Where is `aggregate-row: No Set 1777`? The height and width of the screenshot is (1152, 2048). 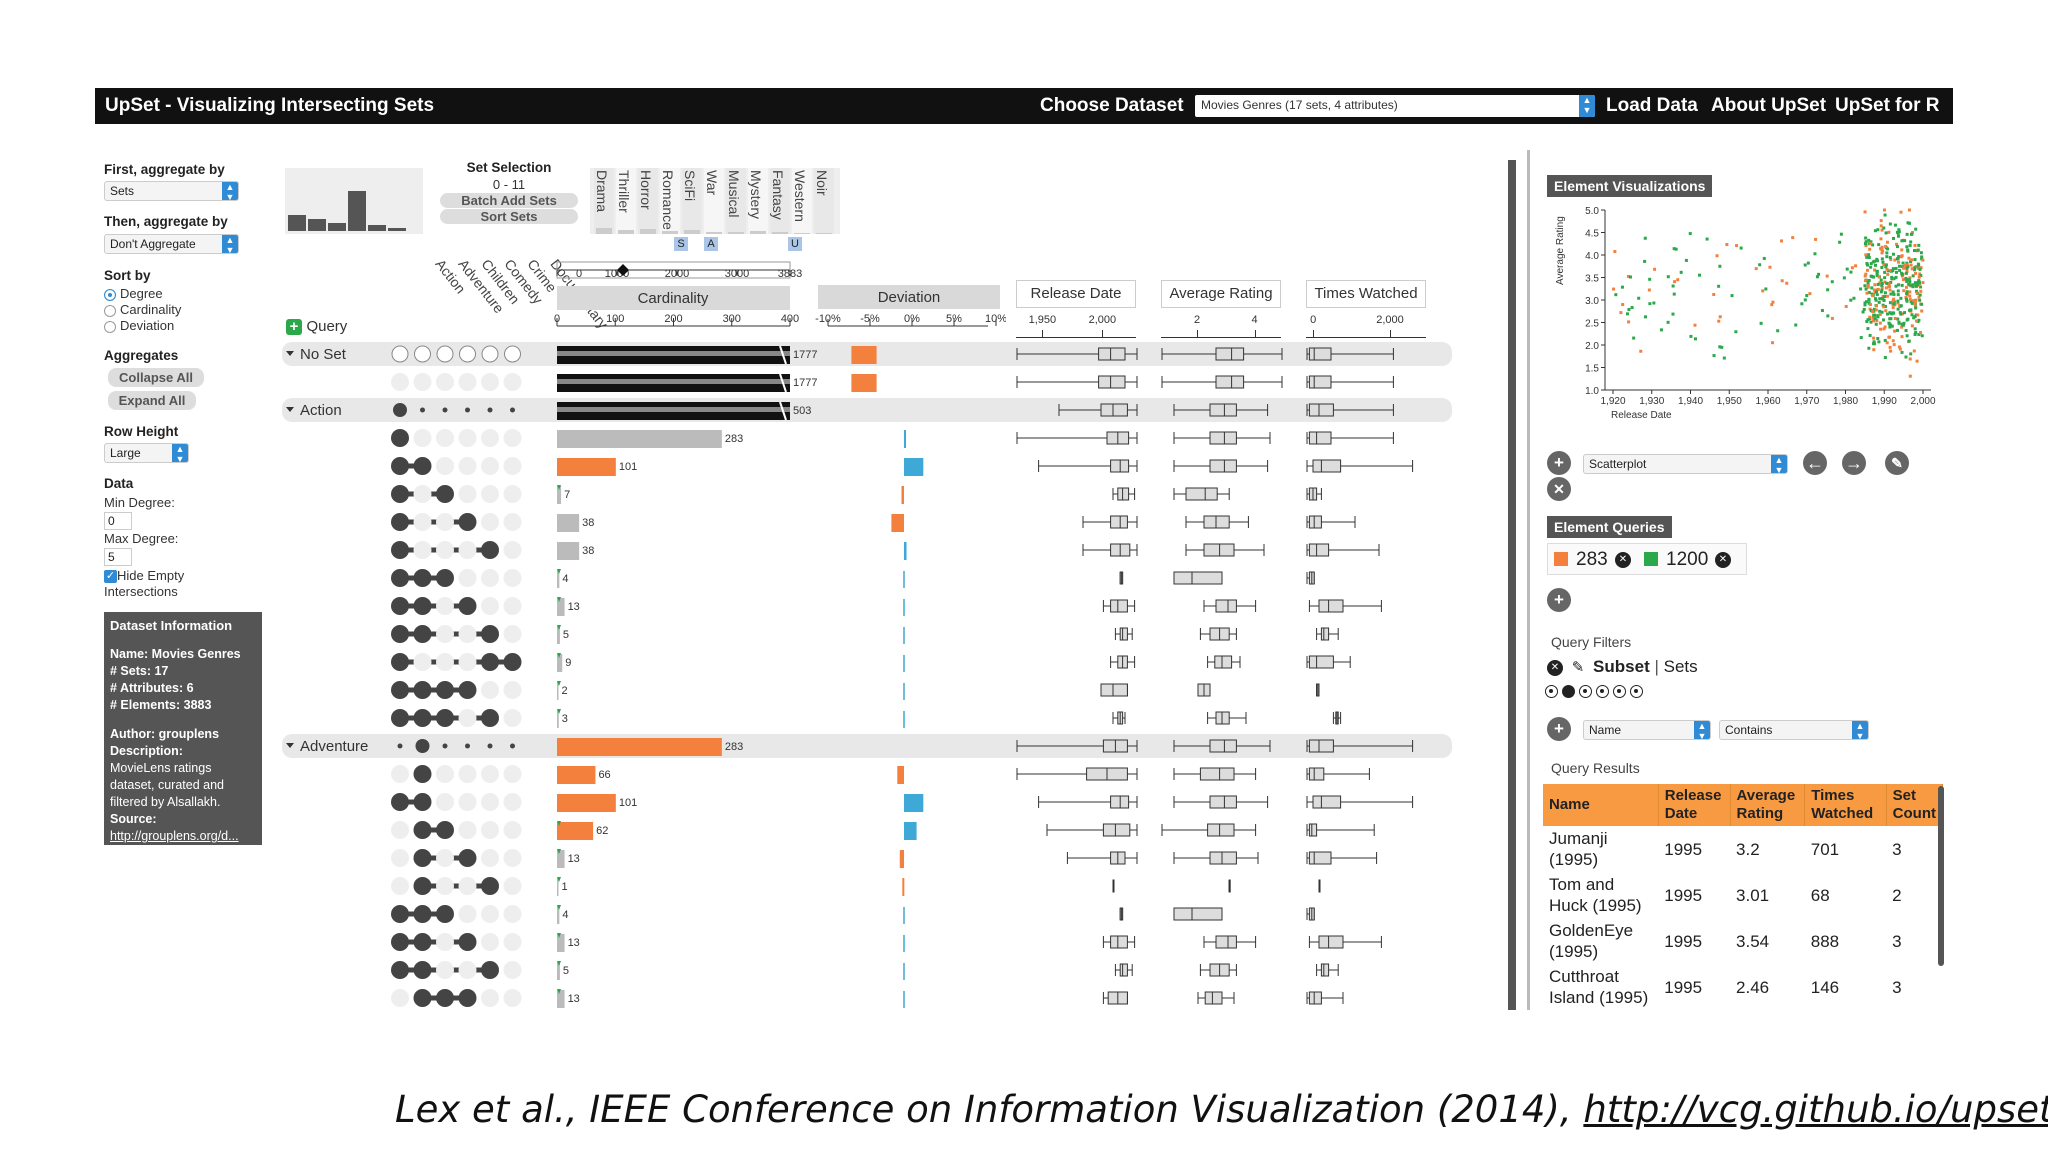
aggregate-row: No Set 1777 is located at coordinates (867, 354).